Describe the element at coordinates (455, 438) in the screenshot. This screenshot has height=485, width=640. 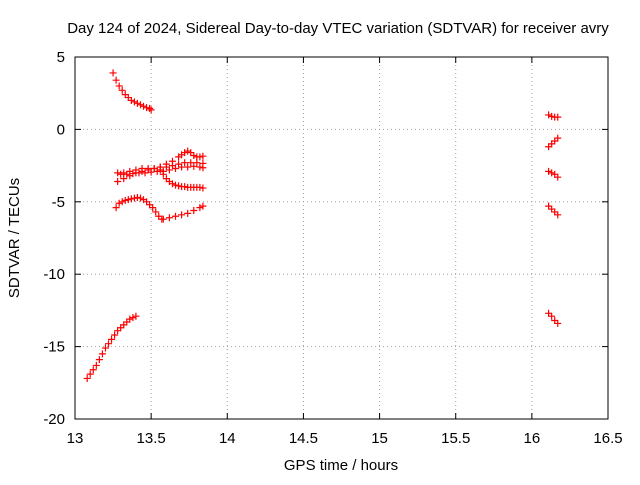
I see `x-tick-label: 15.5` at that location.